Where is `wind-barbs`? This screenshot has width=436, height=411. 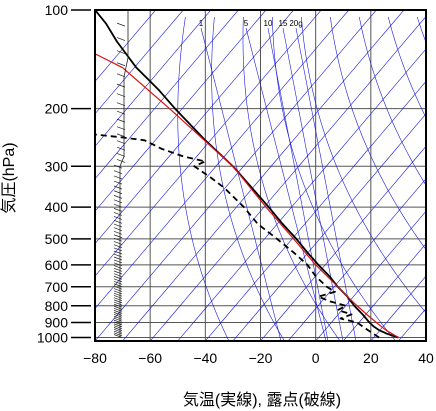
wind-barbs is located at coordinates (121, 174).